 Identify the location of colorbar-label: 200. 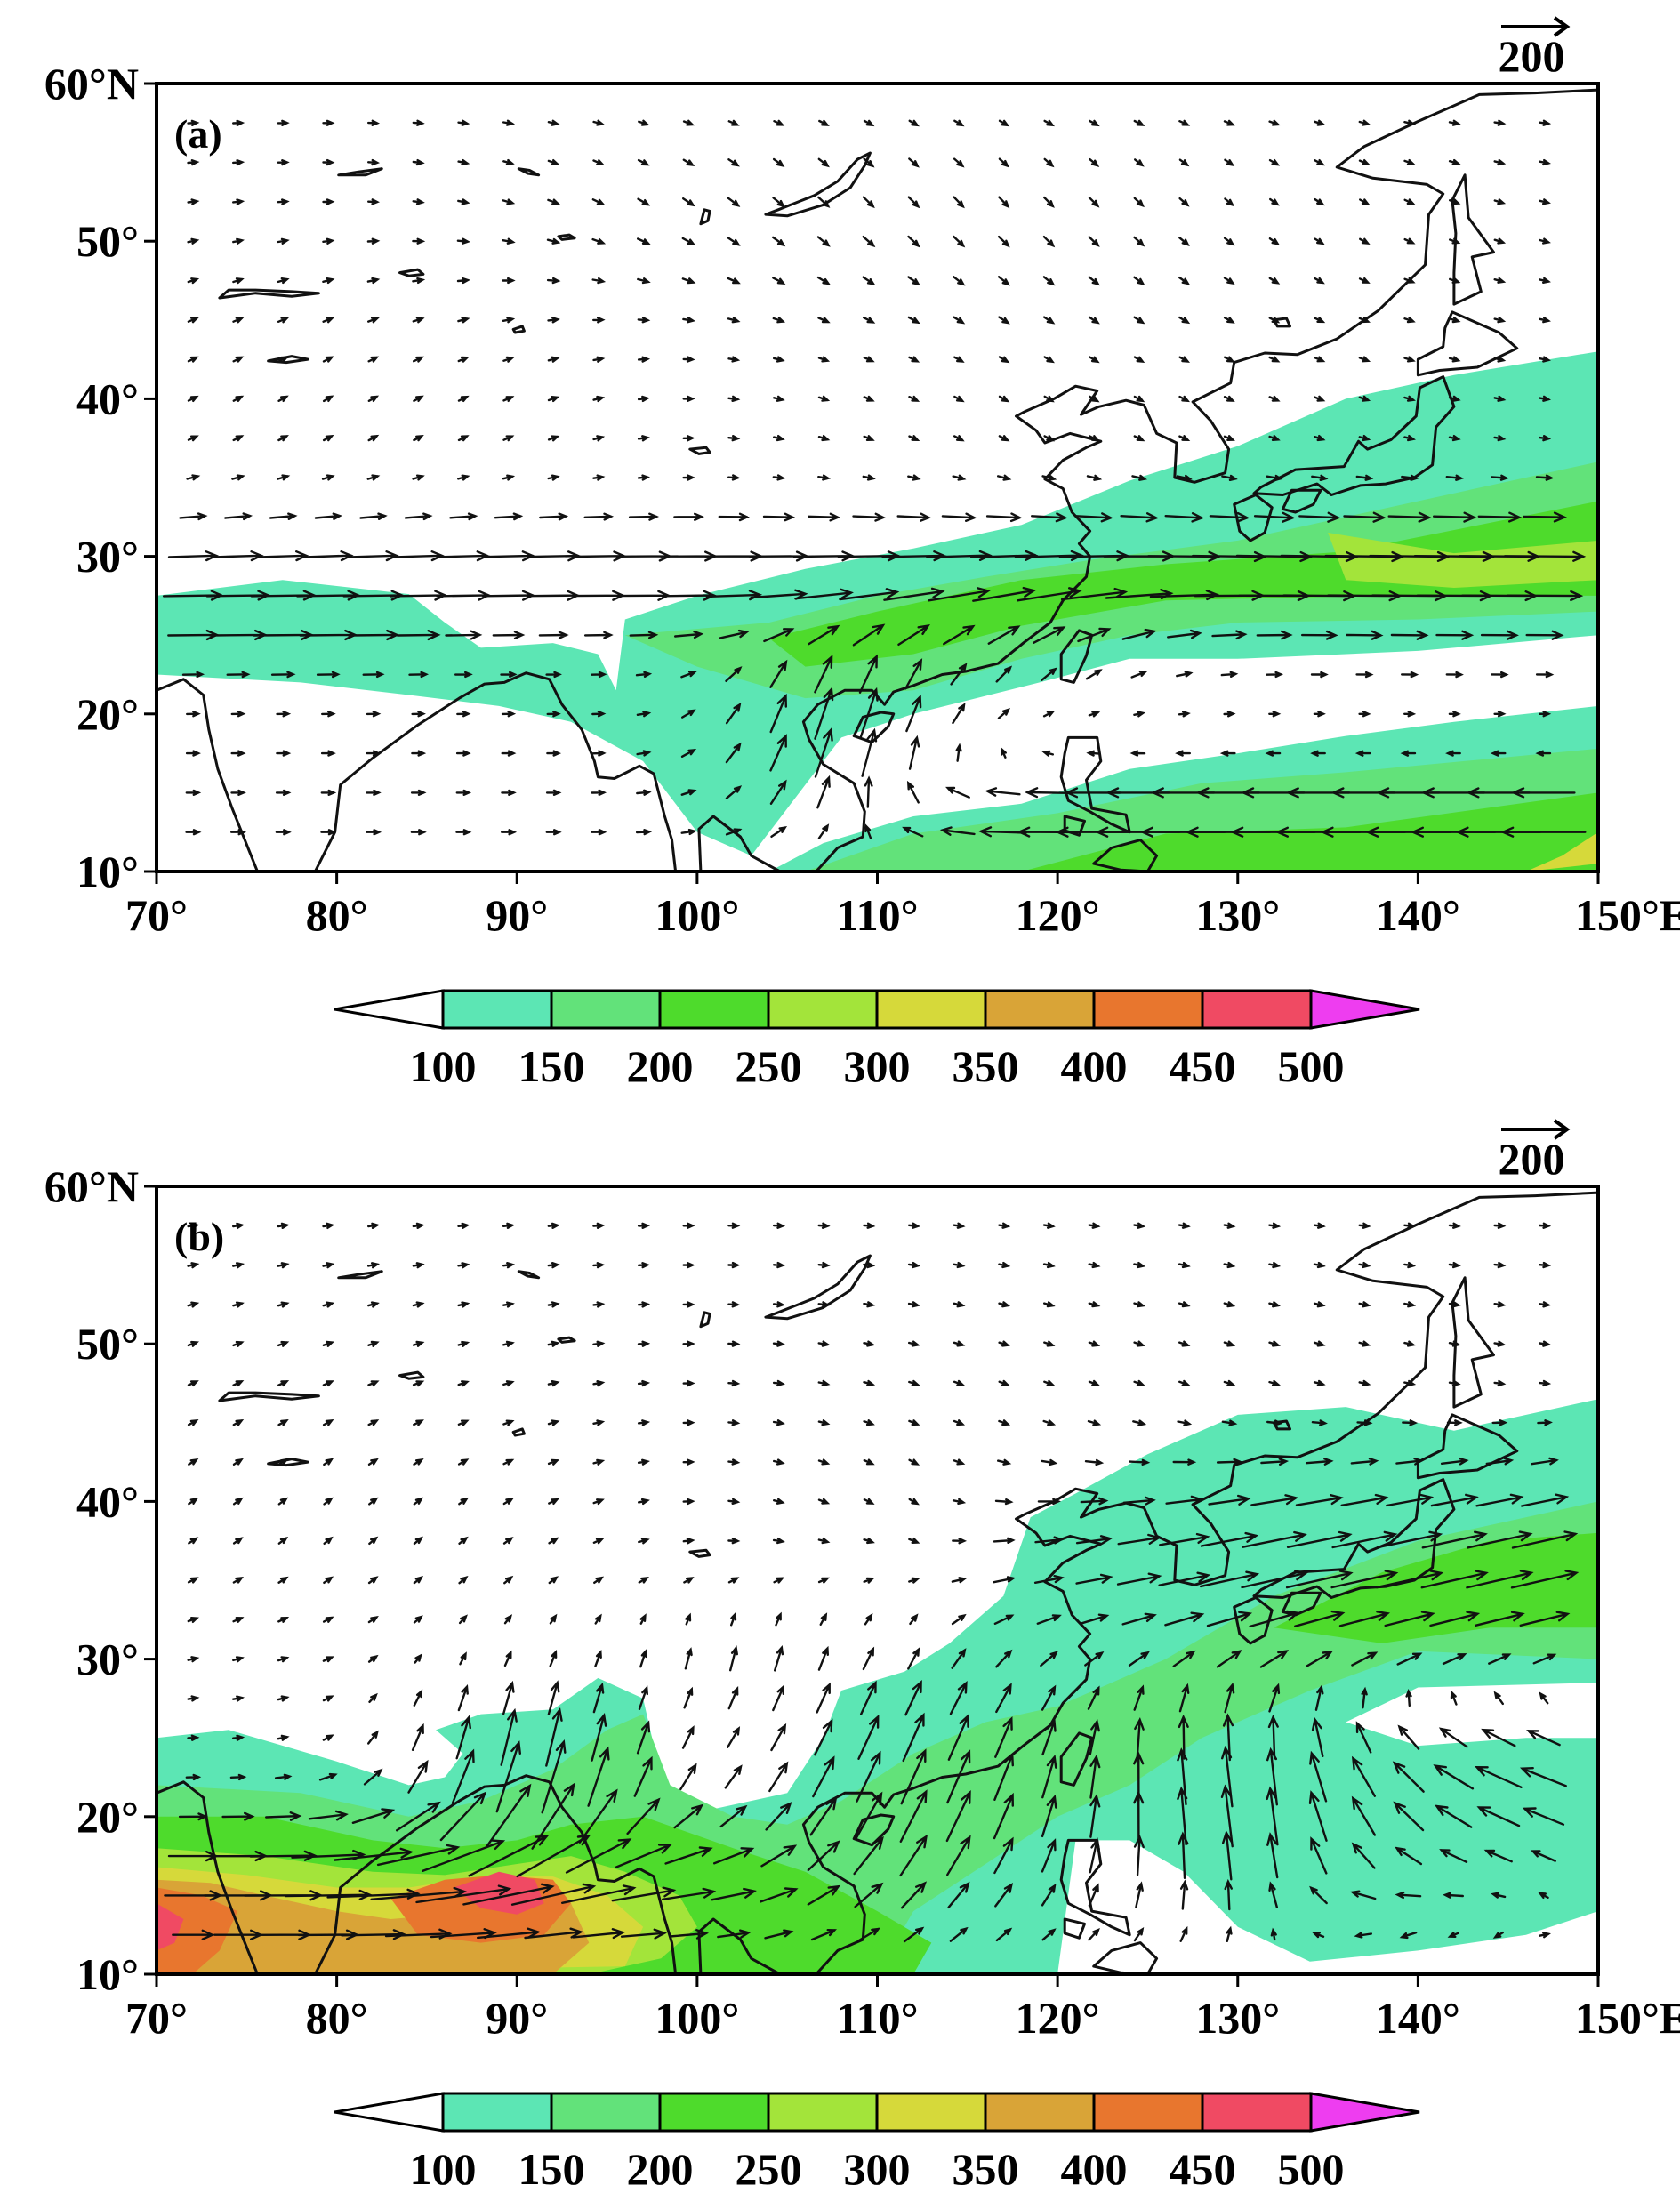
(660, 2169).